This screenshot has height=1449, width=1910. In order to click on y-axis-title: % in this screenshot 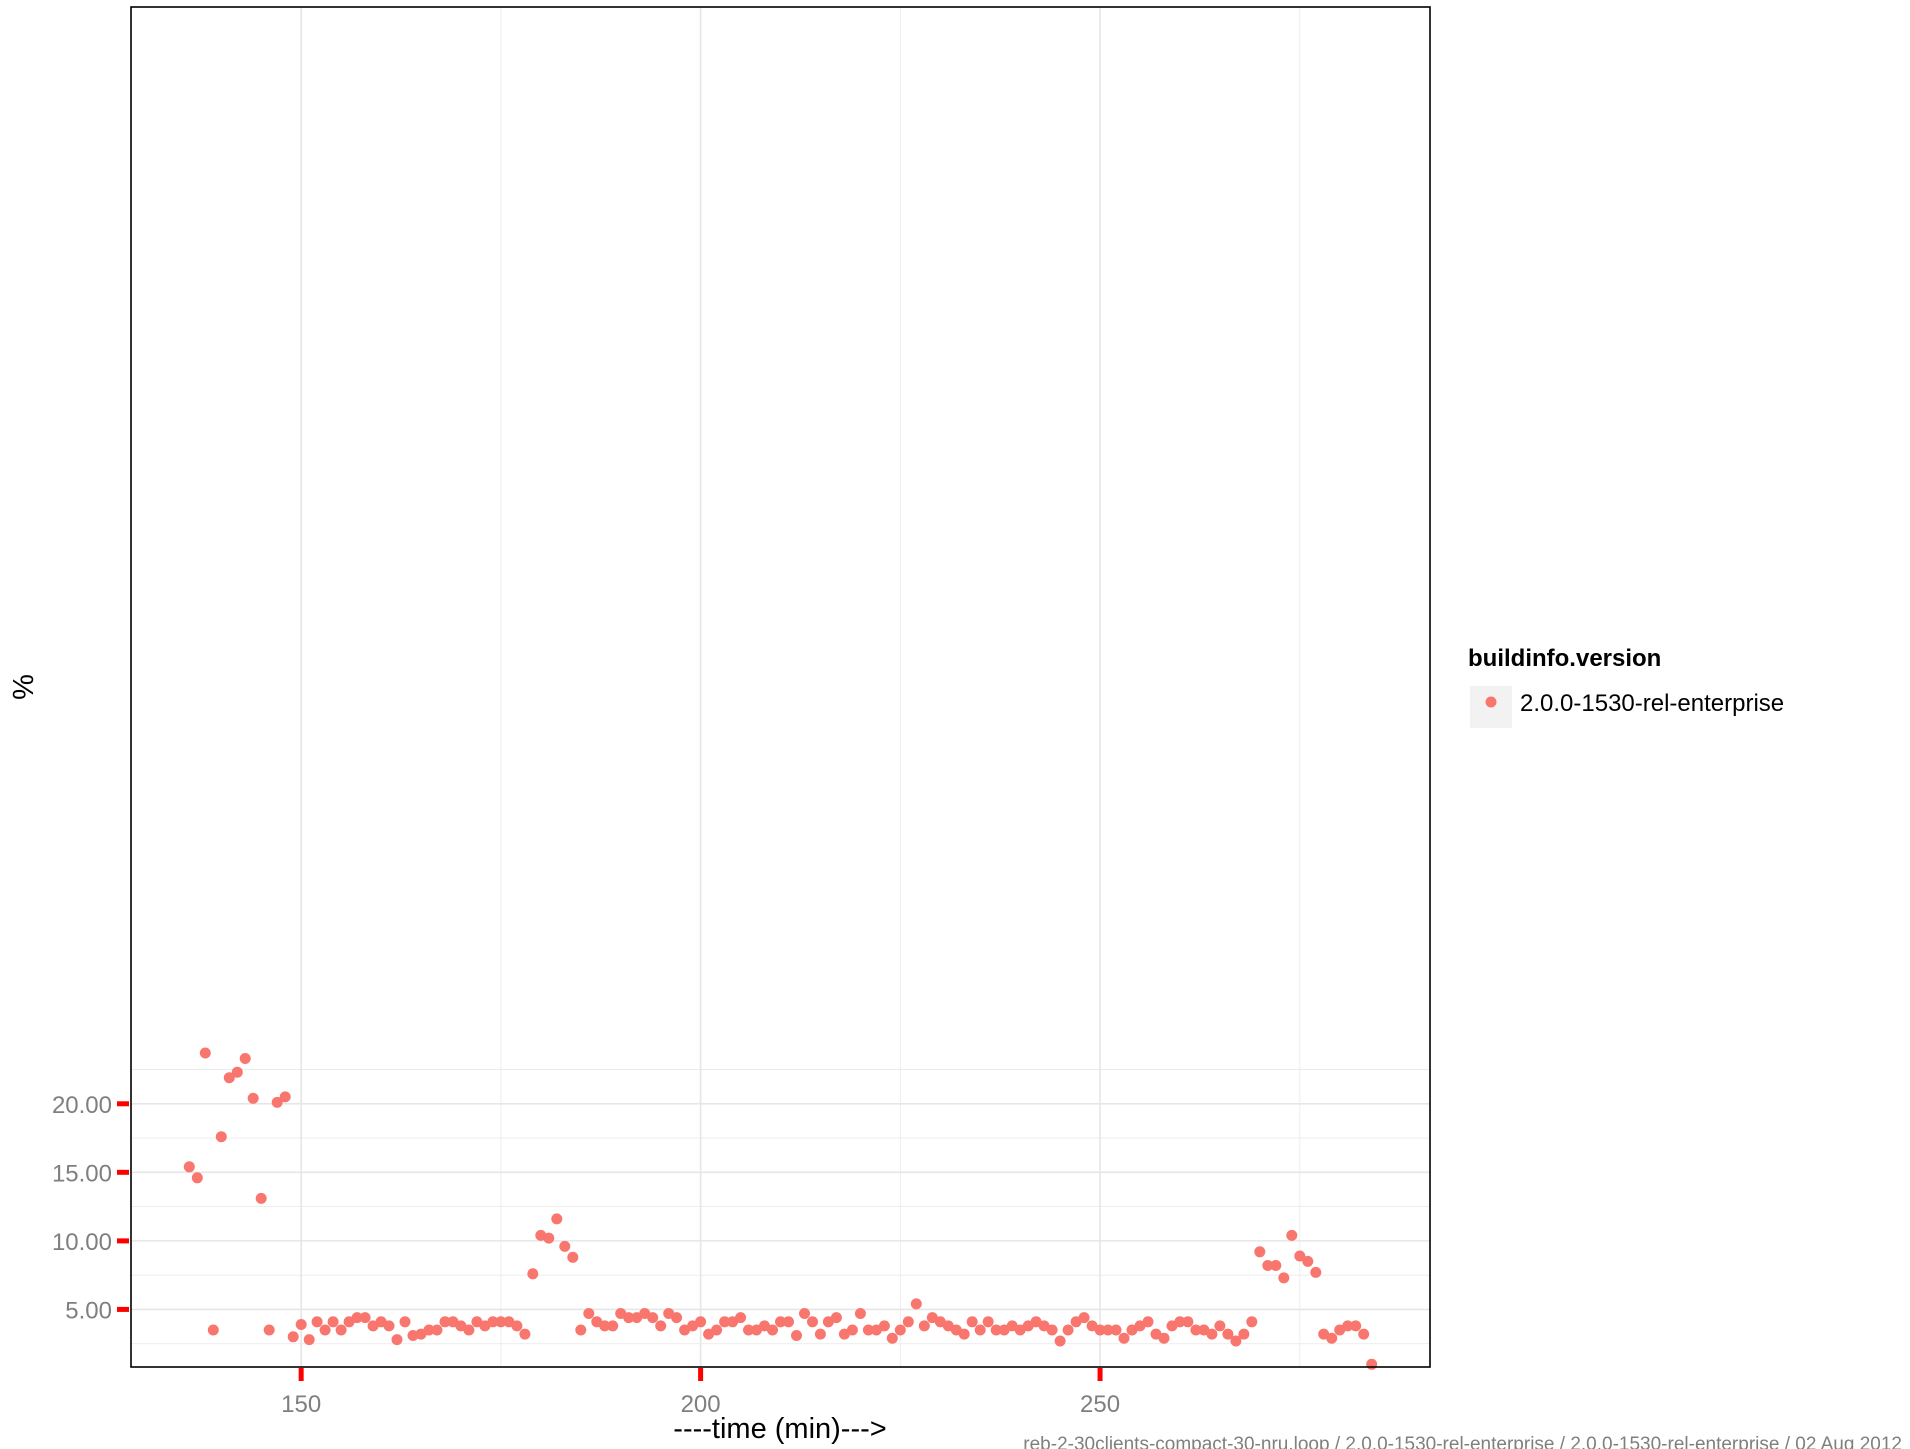, I will do `click(24, 687)`.